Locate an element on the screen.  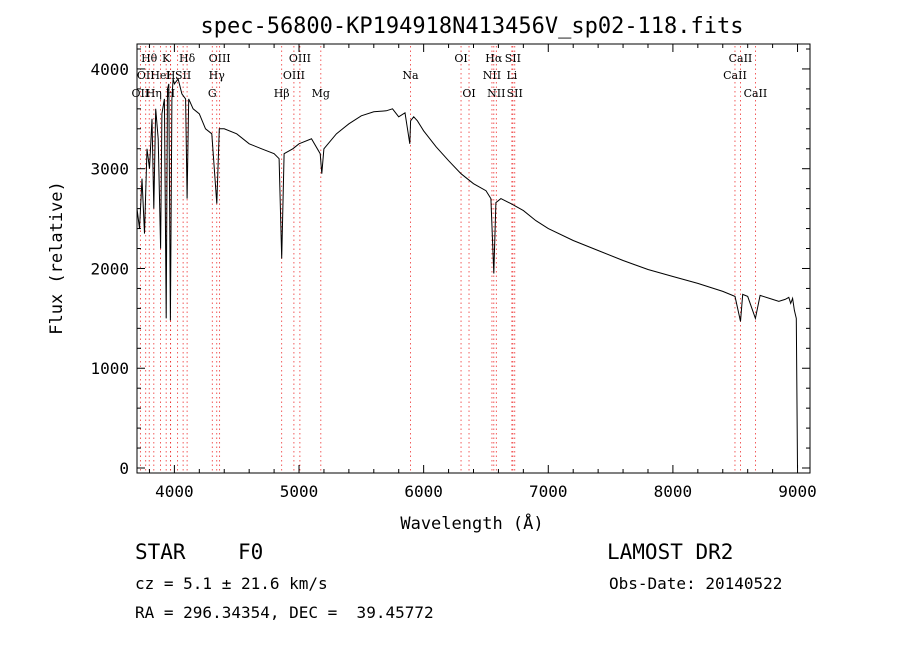
line-label: Hγ is located at coordinates (217, 75).